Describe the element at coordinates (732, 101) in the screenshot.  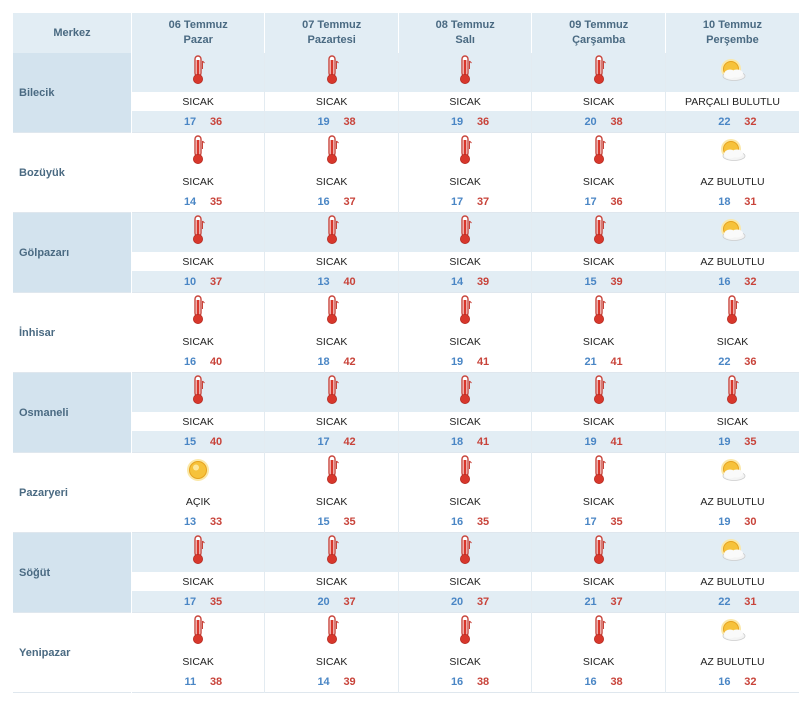
I see `weather-condition: PARÇALI BULUTLU` at that location.